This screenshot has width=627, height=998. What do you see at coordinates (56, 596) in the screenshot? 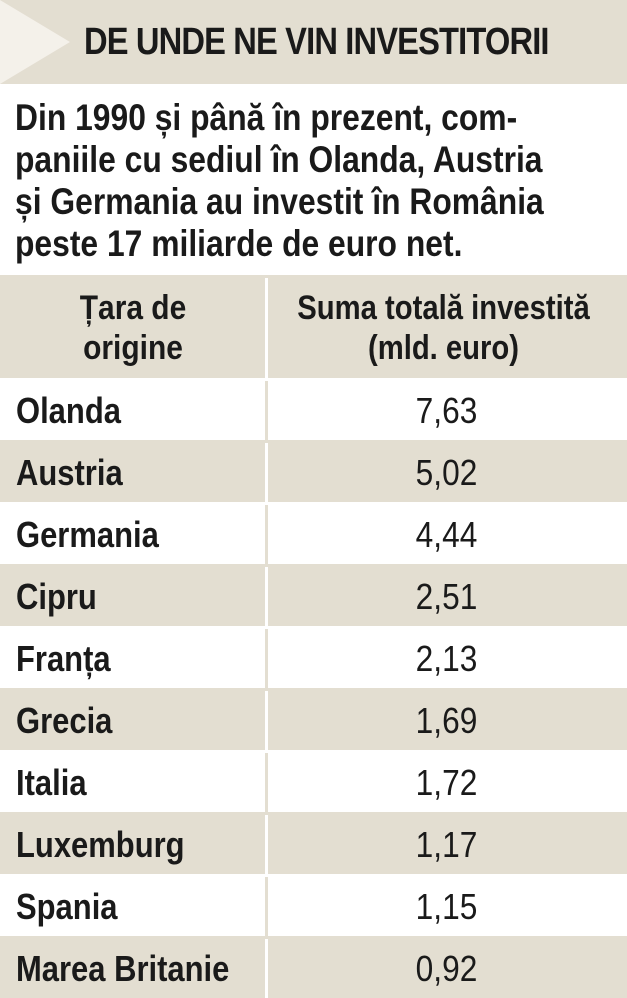
I see `country-cell: Cipru` at bounding box center [56, 596].